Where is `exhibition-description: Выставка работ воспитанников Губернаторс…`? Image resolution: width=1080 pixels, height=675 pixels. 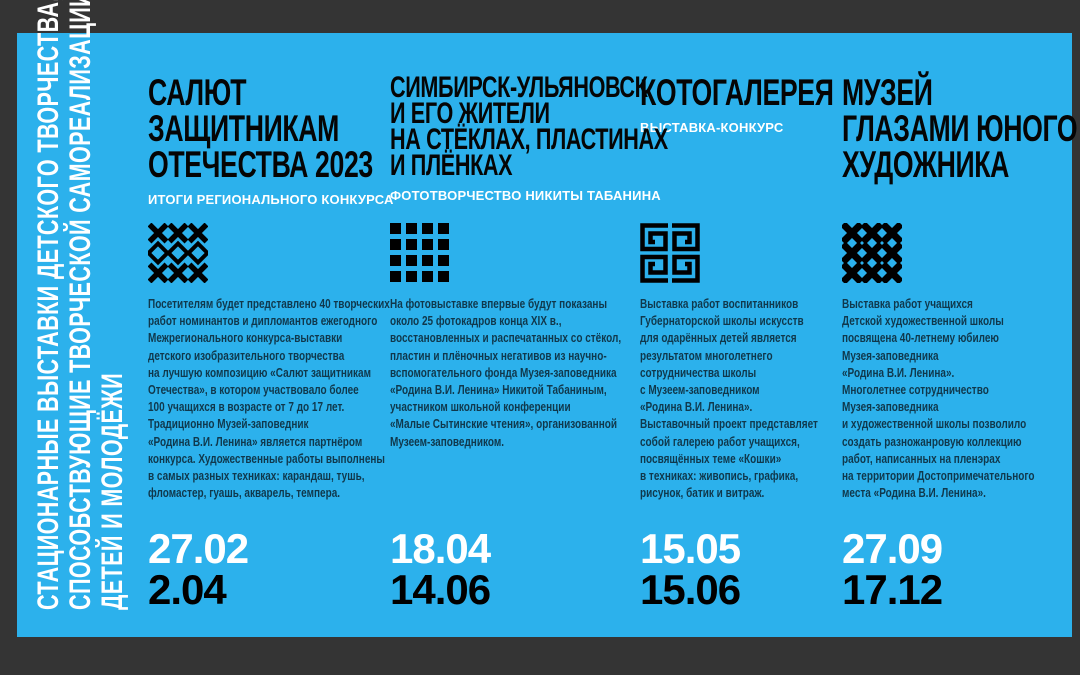 exhibition-description: Выставка работ воспитанников Губернаторс… is located at coordinates (729, 399).